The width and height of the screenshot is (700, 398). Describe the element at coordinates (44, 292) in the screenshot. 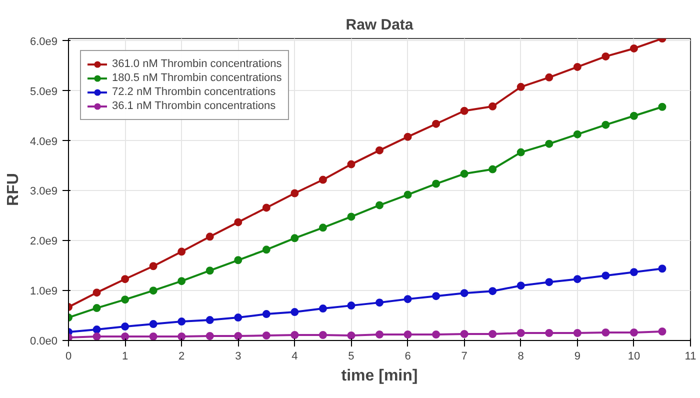

I see `y-tick-label: 1.0e9` at that location.